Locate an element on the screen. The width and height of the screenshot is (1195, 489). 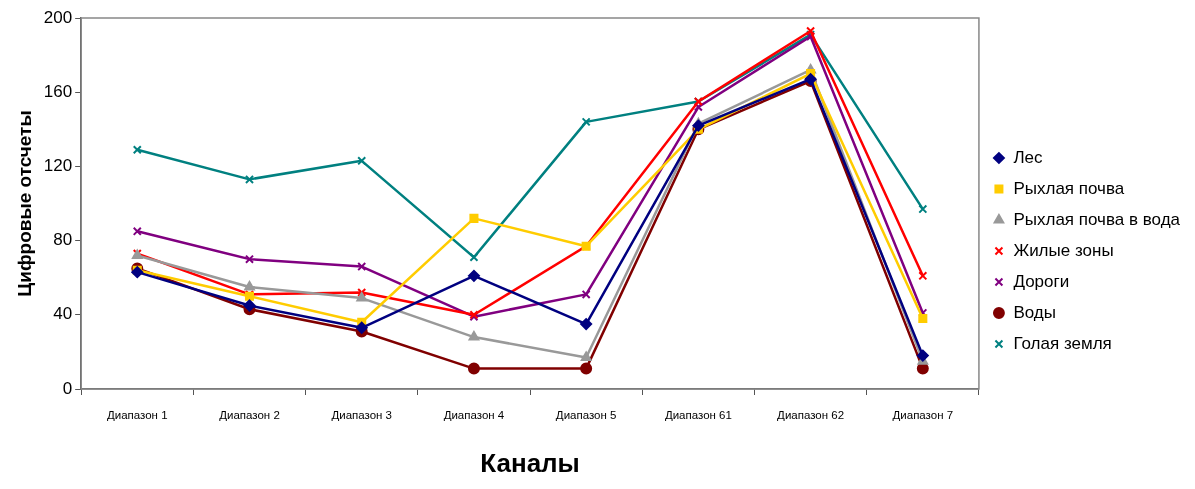
x-tick-label: Диапазон 62 is located at coordinates (811, 415).